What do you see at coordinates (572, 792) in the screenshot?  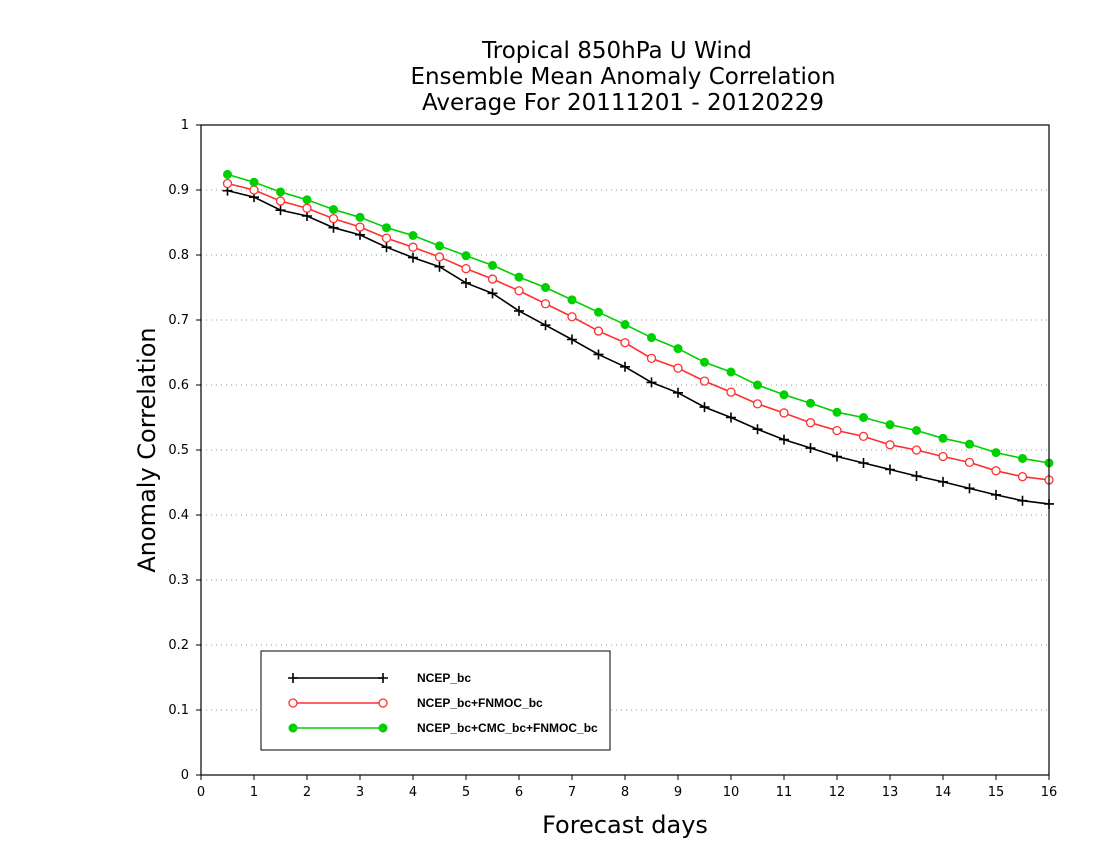 I see `x-tick-label: 7` at bounding box center [572, 792].